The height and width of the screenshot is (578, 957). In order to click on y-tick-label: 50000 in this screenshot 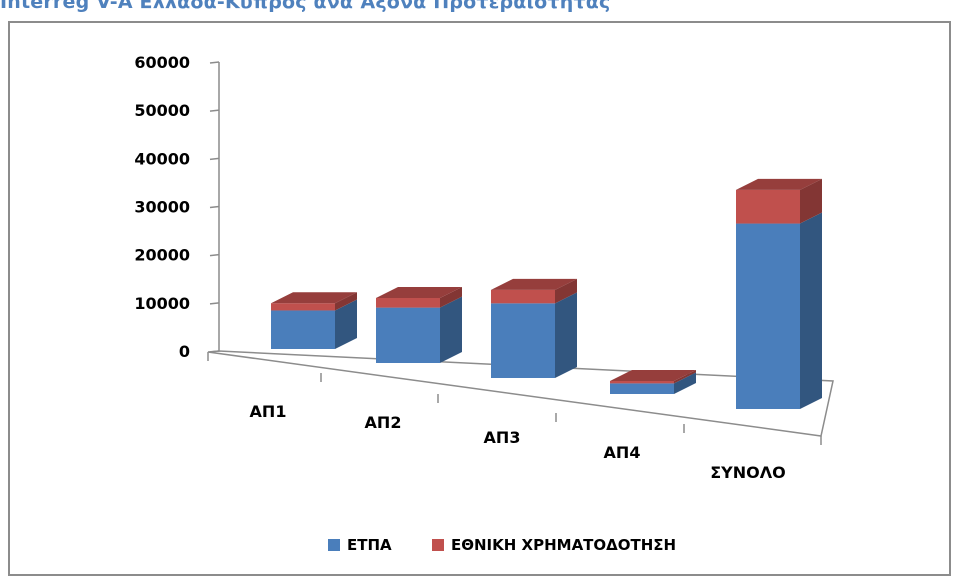, I will do `click(162, 110)`.